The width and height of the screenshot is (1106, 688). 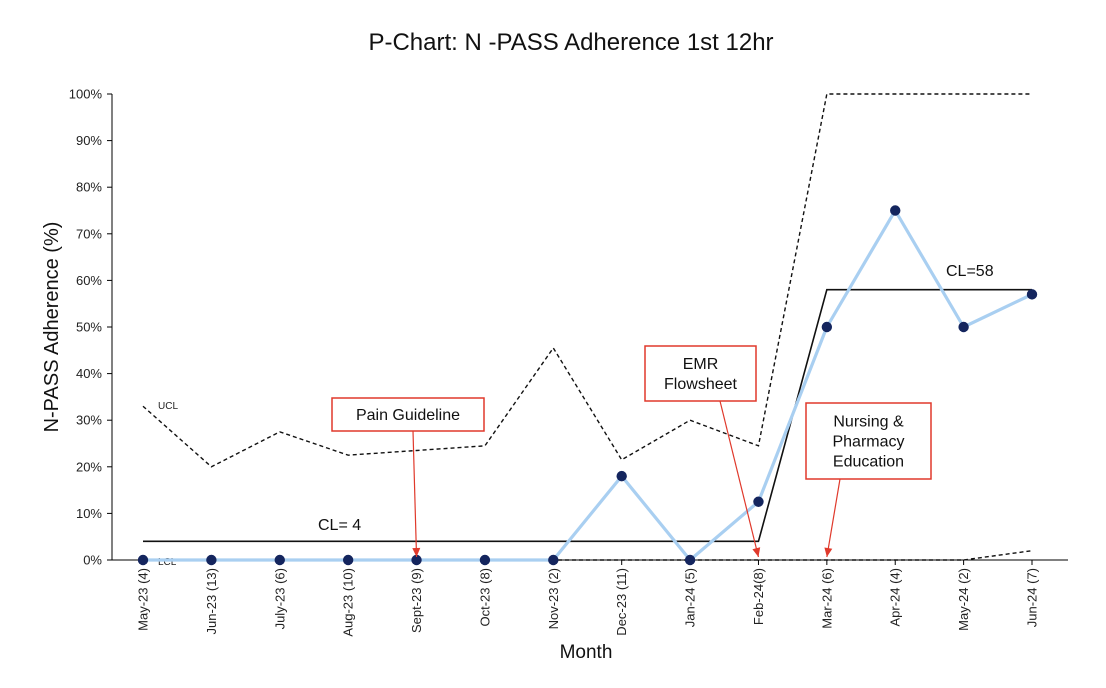 What do you see at coordinates (167, 562) in the screenshot?
I see `lcl-label: LCL` at bounding box center [167, 562].